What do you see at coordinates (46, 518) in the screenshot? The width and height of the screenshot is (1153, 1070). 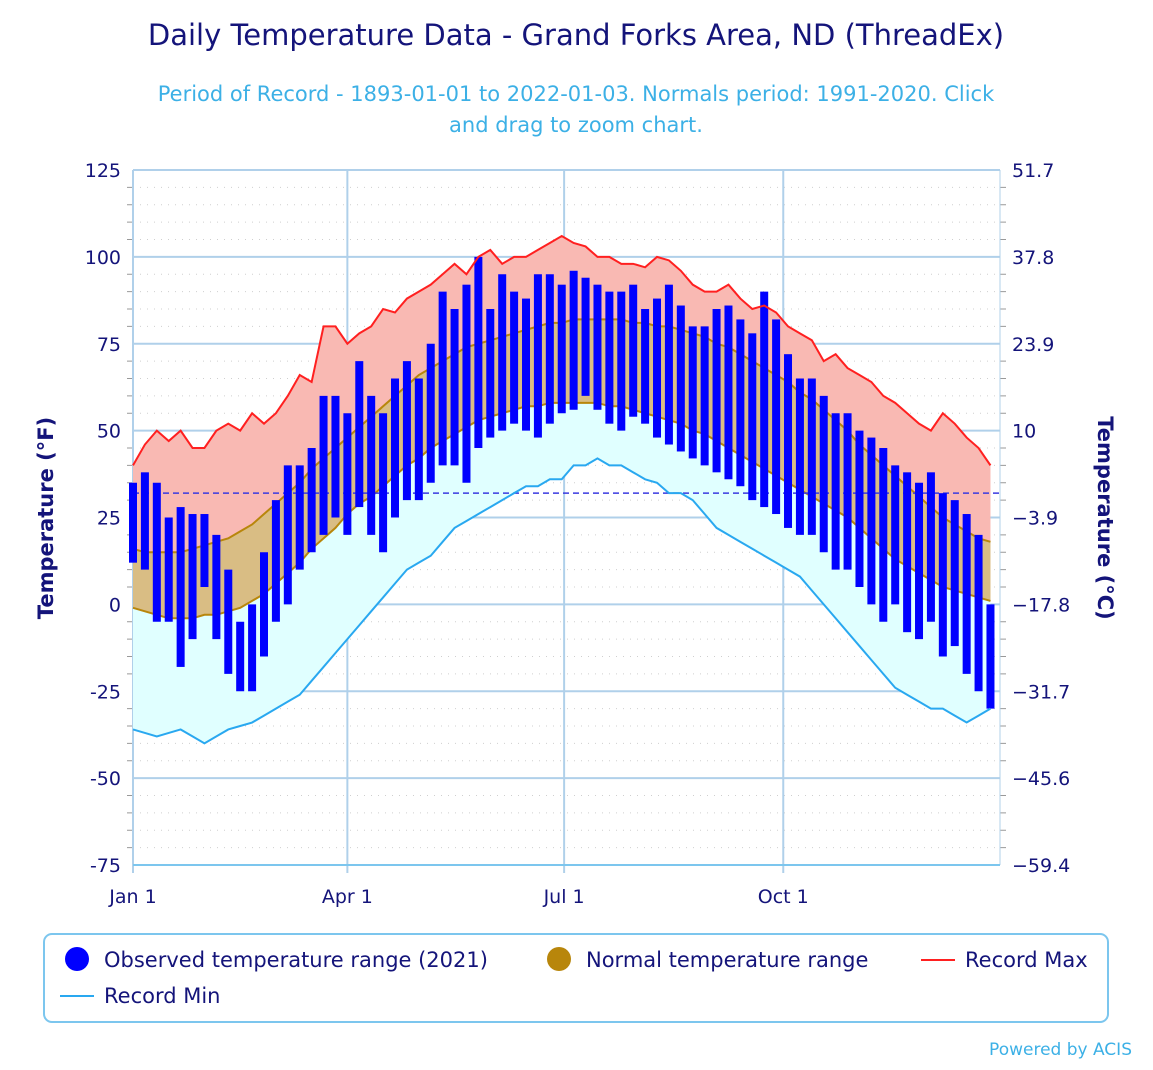 I see `y-axis-label-left: Temperature (°F)` at bounding box center [46, 518].